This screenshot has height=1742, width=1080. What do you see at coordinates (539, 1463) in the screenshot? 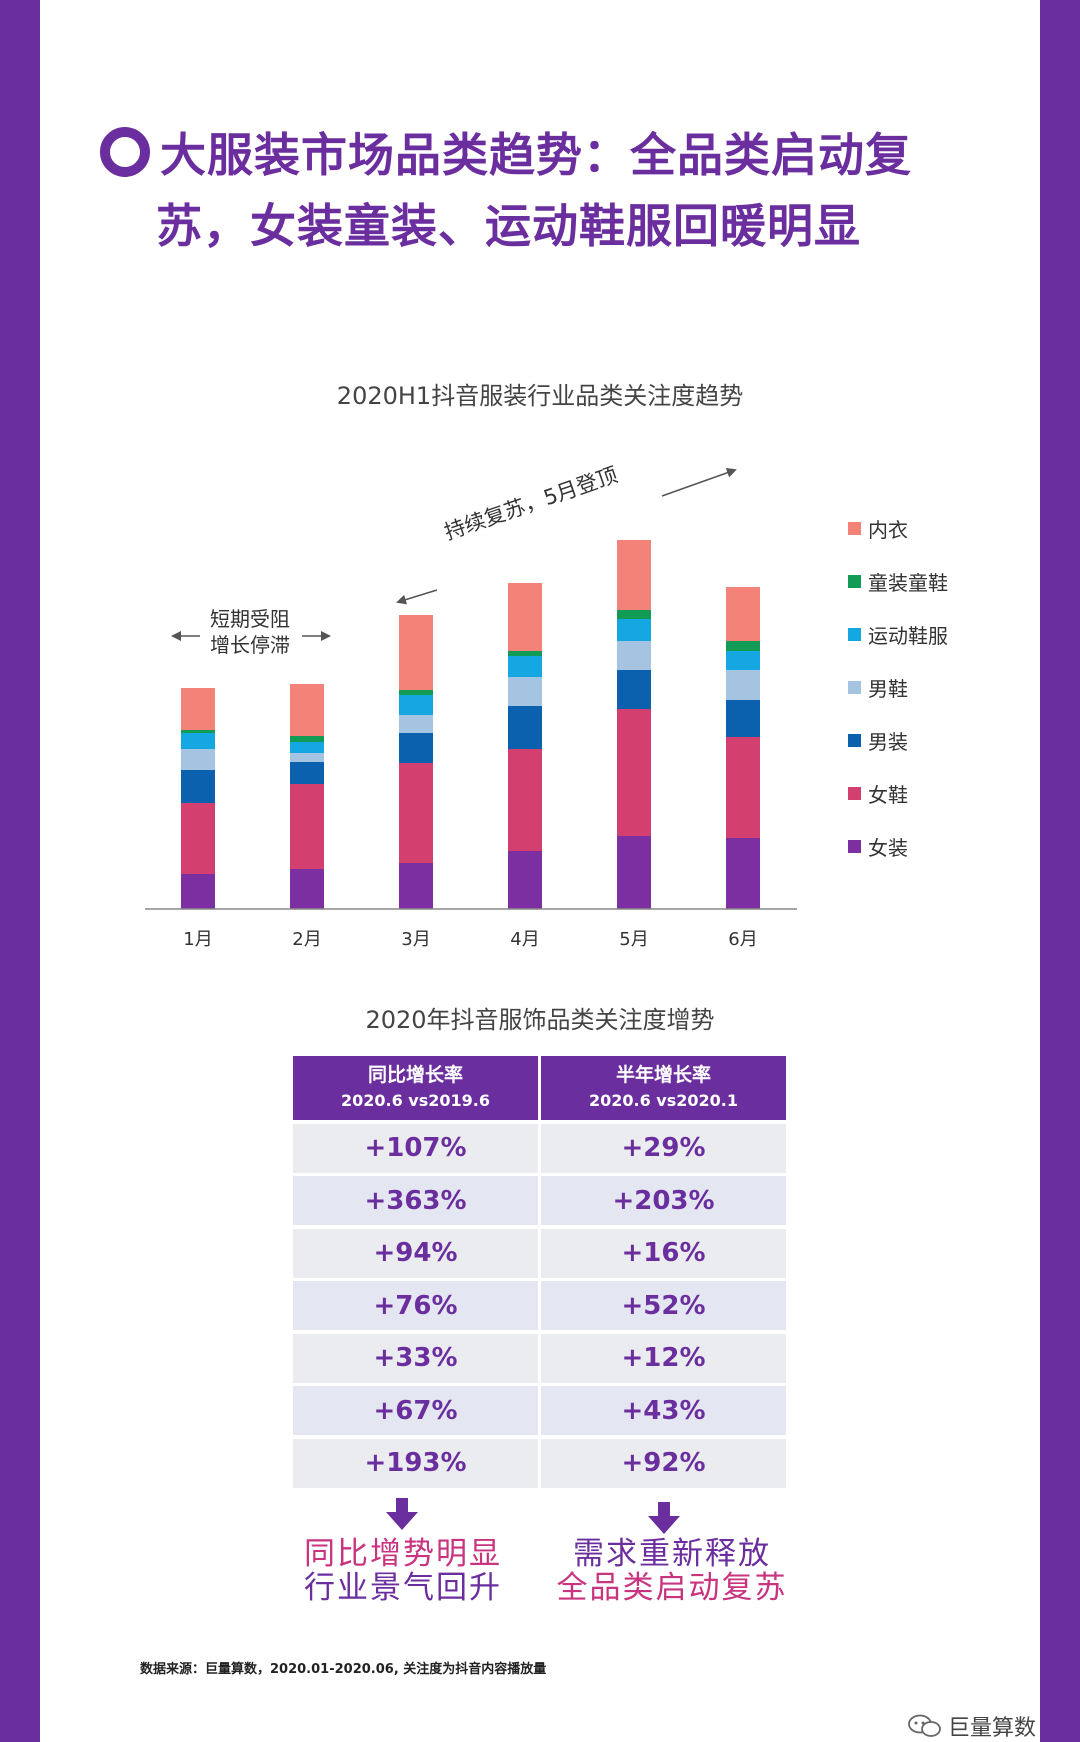
I see `table-row: +193% +92%` at bounding box center [539, 1463].